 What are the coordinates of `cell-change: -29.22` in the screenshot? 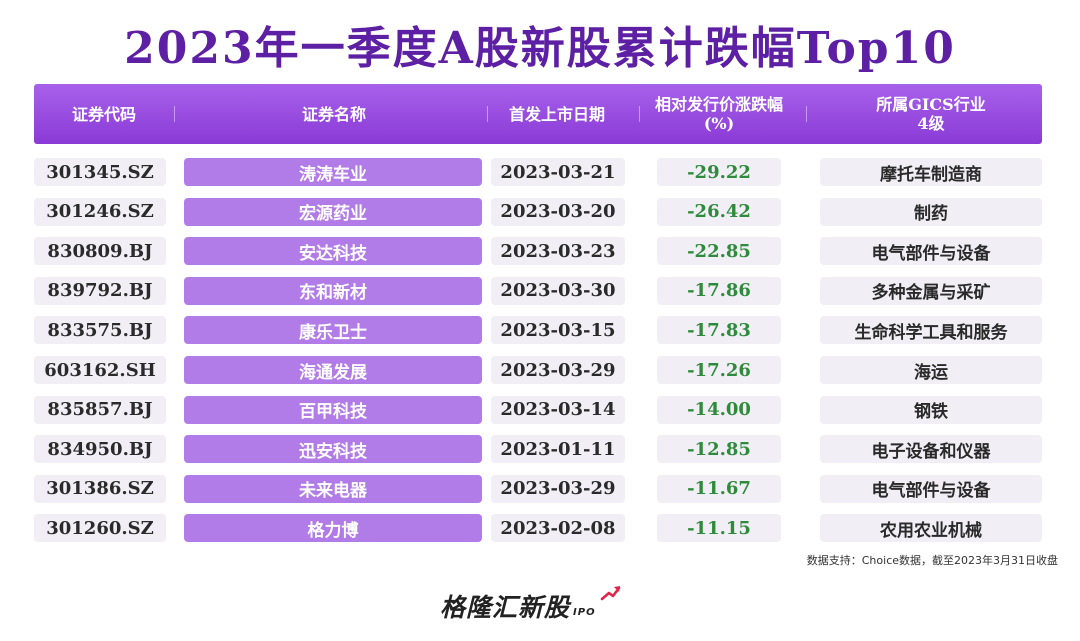 It's located at (719, 172).